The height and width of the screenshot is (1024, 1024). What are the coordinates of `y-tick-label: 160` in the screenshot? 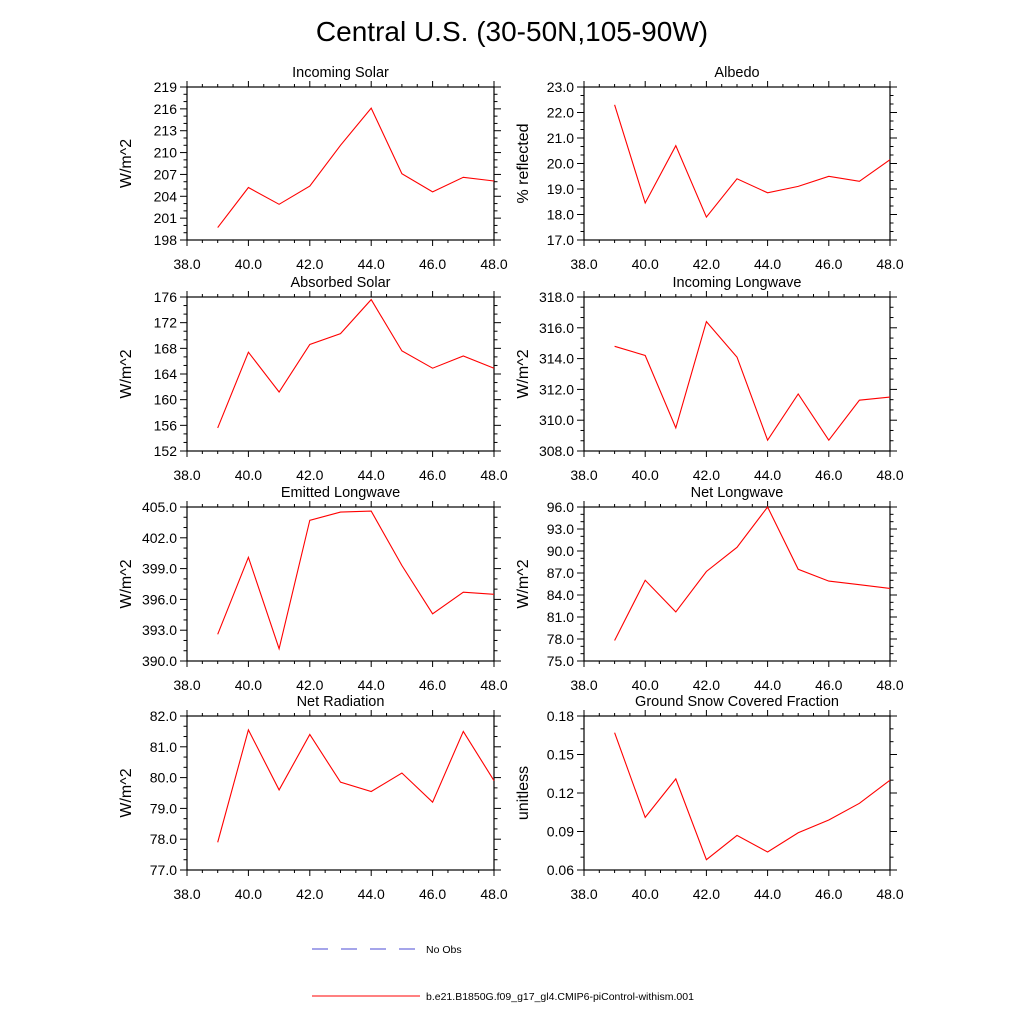 It's located at (166, 400).